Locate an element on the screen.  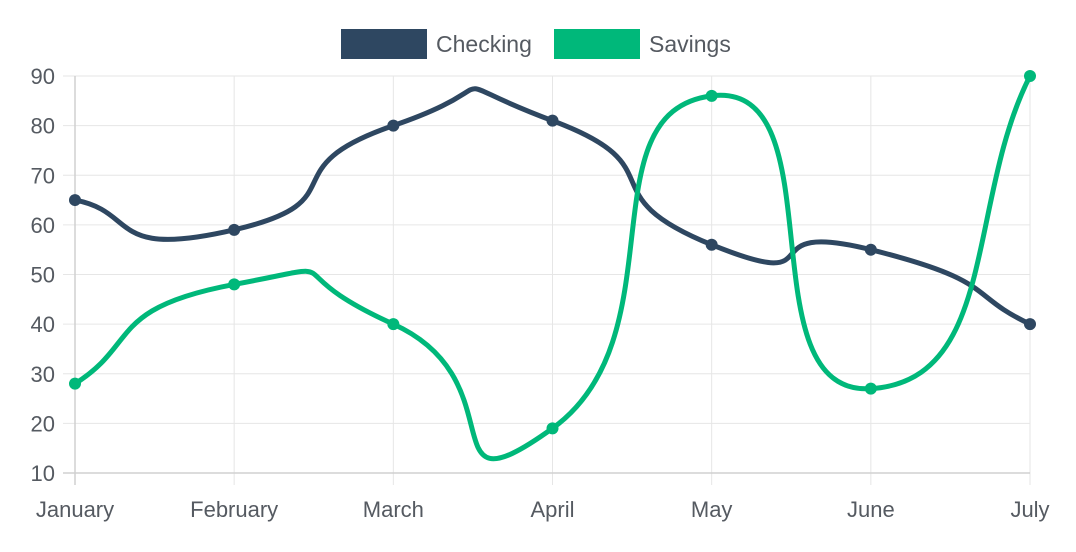
legend-label-savings: Savings is located at coordinates (690, 44).